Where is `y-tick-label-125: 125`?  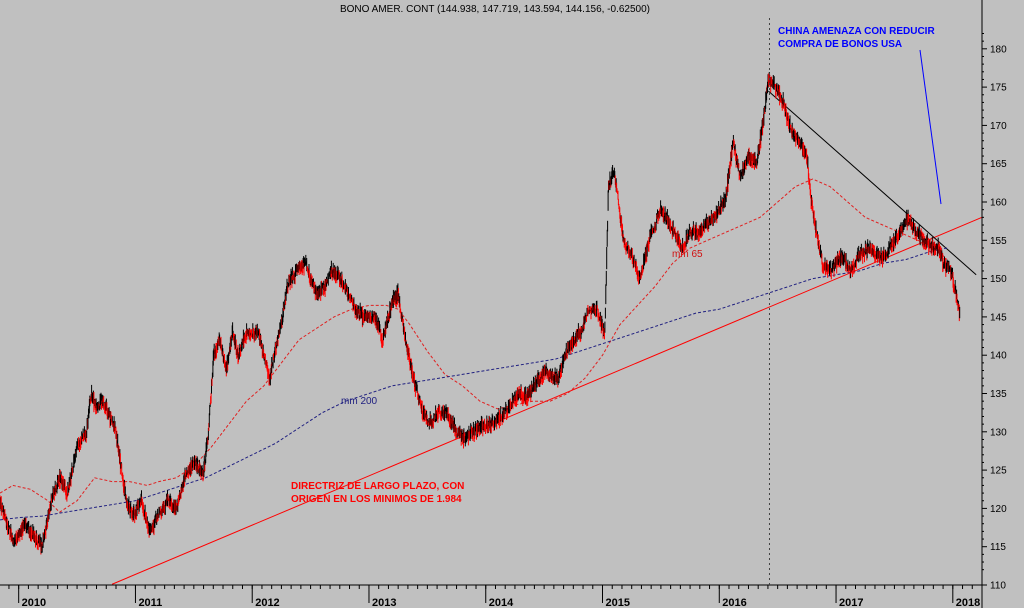
y-tick-label-125: 125 is located at coordinates (998, 471).